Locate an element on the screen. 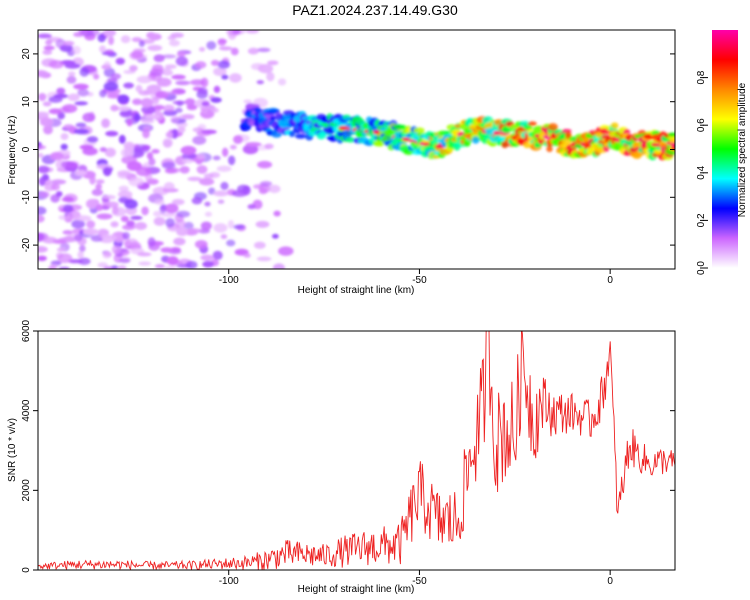 This screenshot has height=600, width=750. colorbar-tick-label: 0.8 is located at coordinates (701, 77).